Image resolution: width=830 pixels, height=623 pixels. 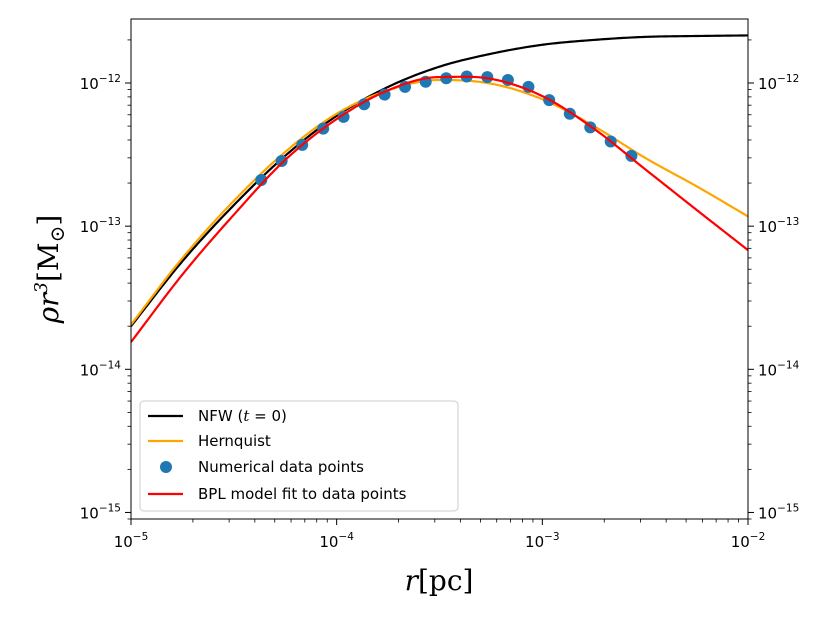 I want to click on y-tick-label-left-0-base: 10, so click(x=89, y=513).